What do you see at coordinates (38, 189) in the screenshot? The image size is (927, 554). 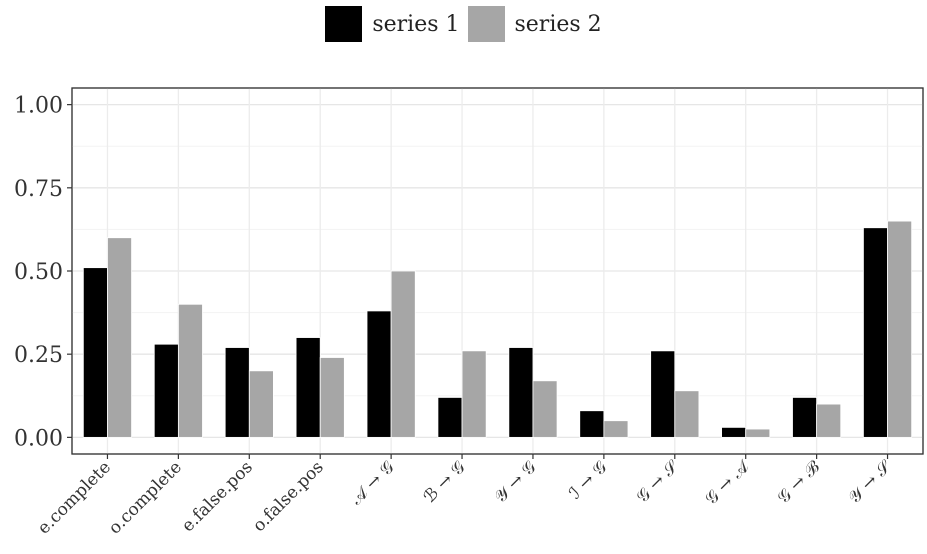 I see `y-tick-label: 0.75` at bounding box center [38, 189].